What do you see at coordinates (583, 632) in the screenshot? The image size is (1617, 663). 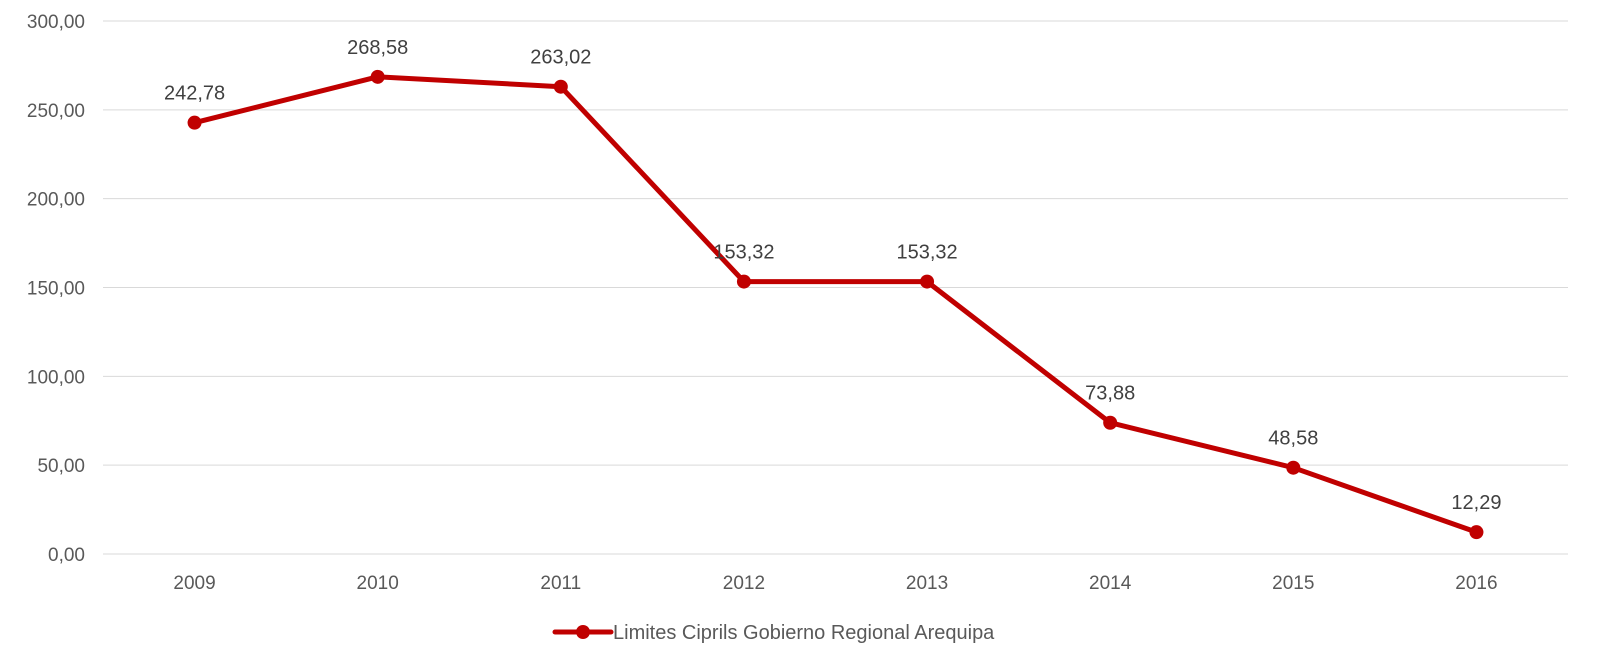 I see `legend-point-marker` at bounding box center [583, 632].